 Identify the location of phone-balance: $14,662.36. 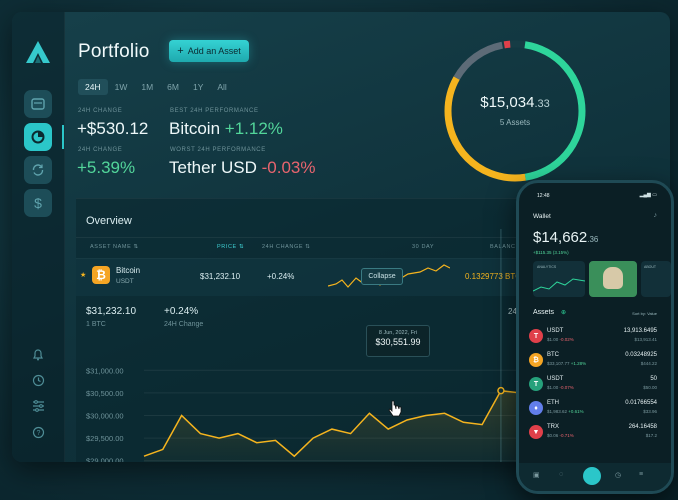
(565, 237).